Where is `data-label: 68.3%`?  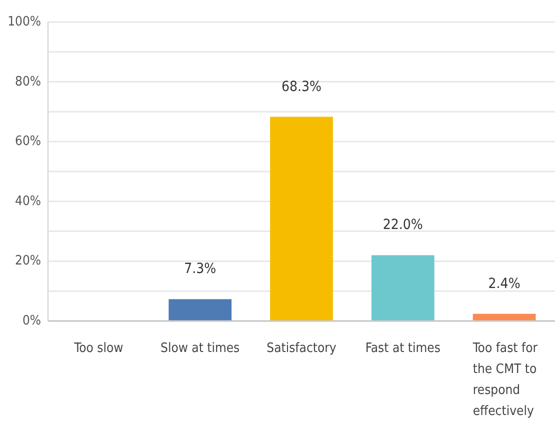 data-label: 68.3% is located at coordinates (301, 86).